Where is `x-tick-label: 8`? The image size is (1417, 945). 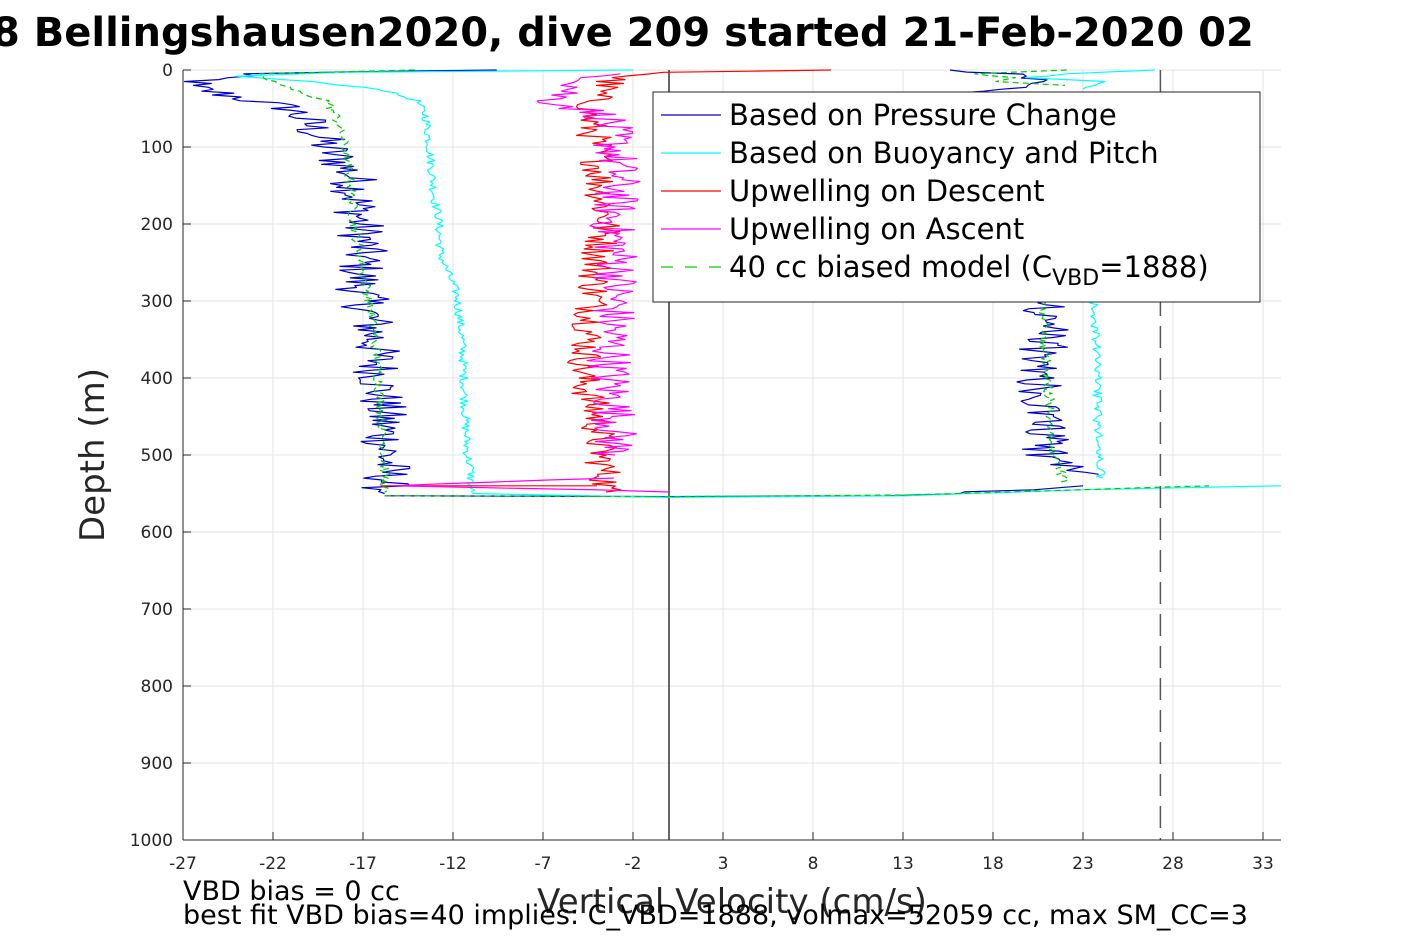
x-tick-label: 8 is located at coordinates (813, 864).